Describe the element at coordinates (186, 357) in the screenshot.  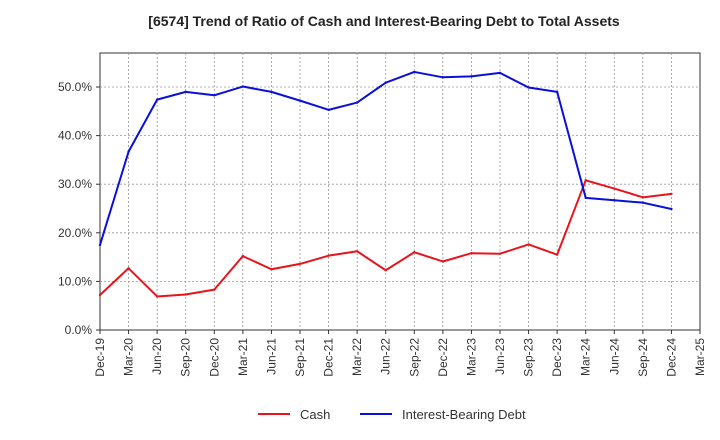
I see `x-tick-label: Sep-20` at that location.